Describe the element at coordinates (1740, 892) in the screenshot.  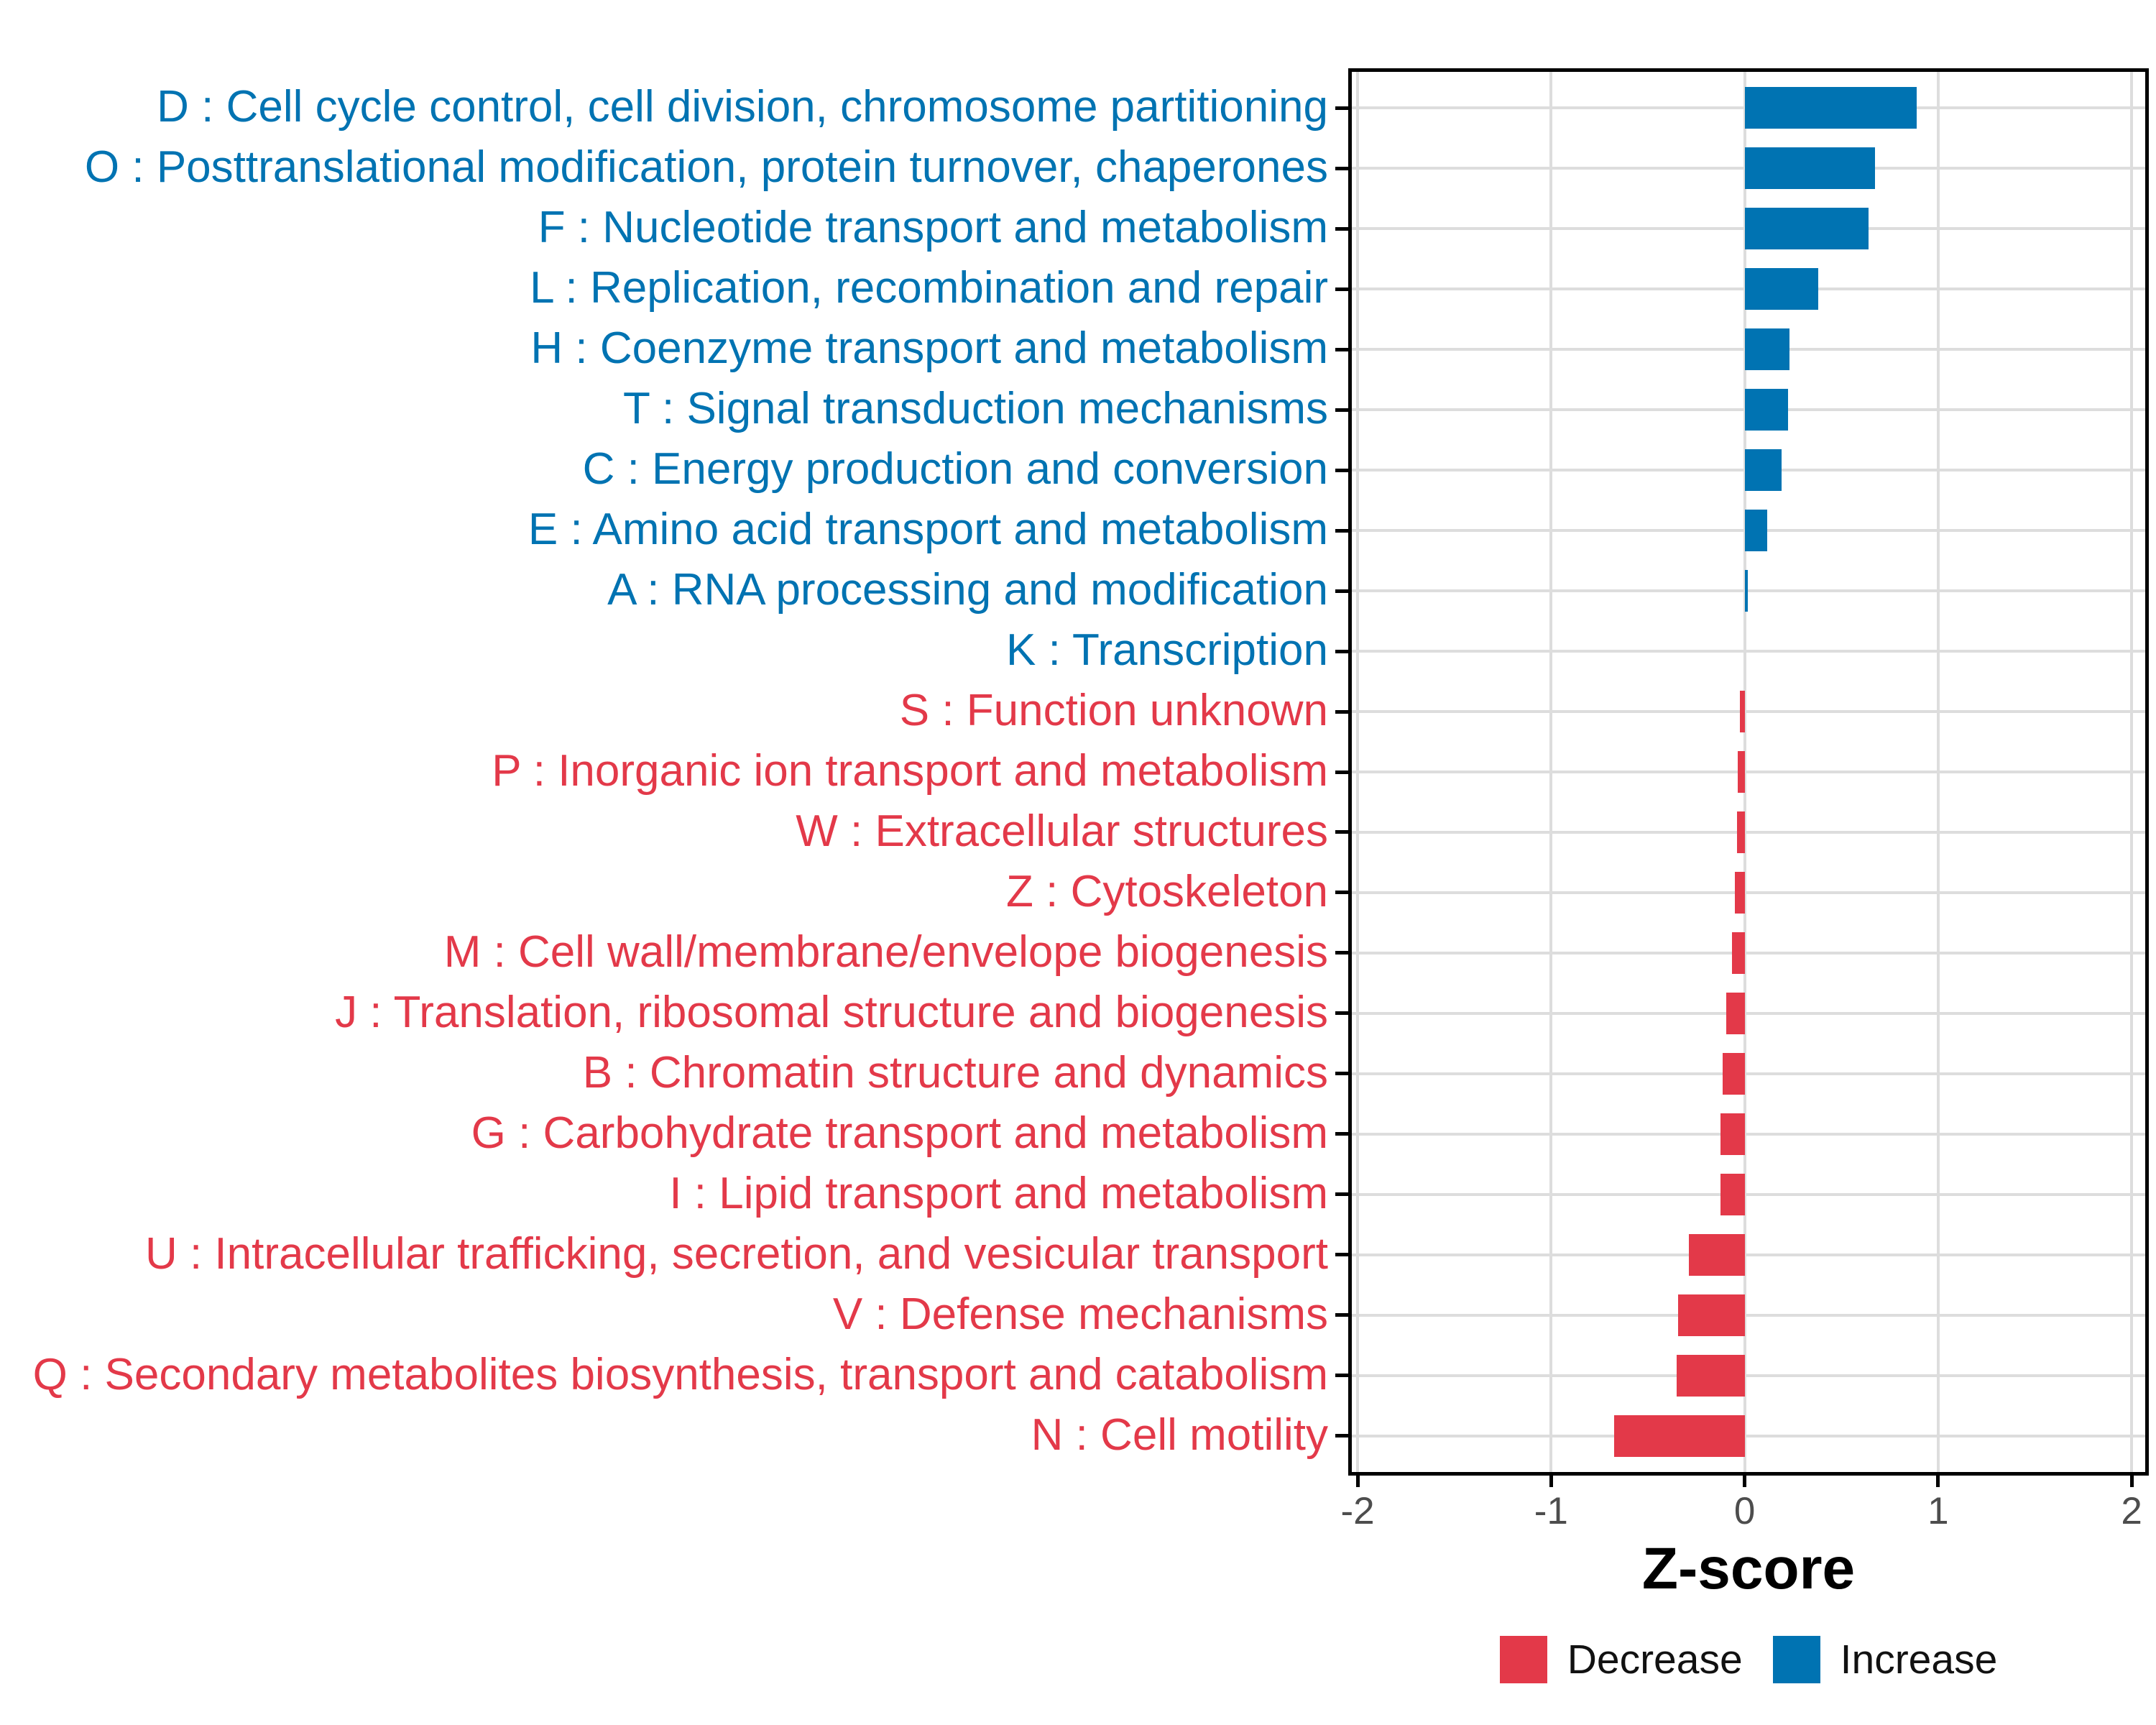
I see `bar-Z` at that location.